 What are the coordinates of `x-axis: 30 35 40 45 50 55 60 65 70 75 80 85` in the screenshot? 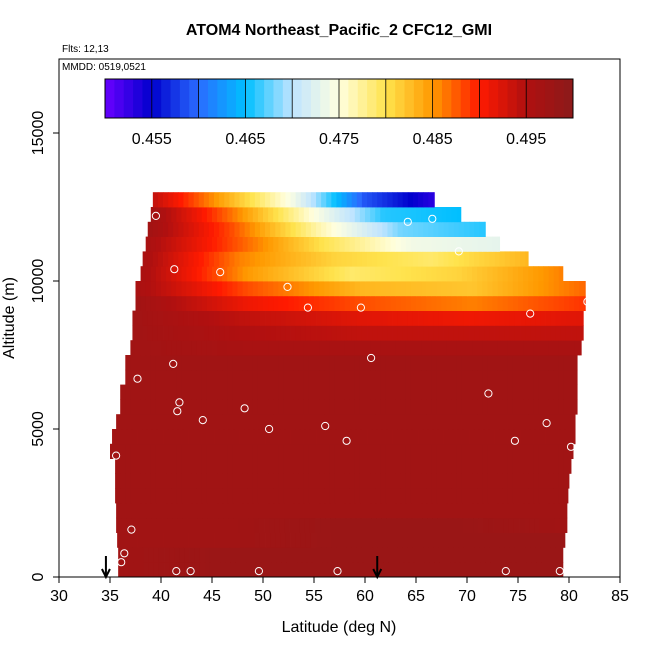 It's located at (339, 591).